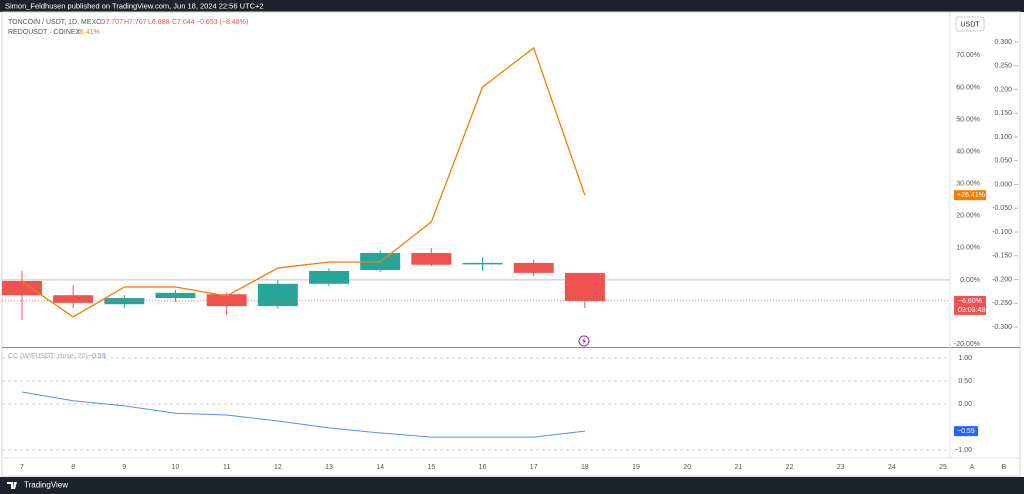 The width and height of the screenshot is (1024, 494). Describe the element at coordinates (965, 358) in the screenshot. I see `indicator-tick-label: 1.00` at that location.